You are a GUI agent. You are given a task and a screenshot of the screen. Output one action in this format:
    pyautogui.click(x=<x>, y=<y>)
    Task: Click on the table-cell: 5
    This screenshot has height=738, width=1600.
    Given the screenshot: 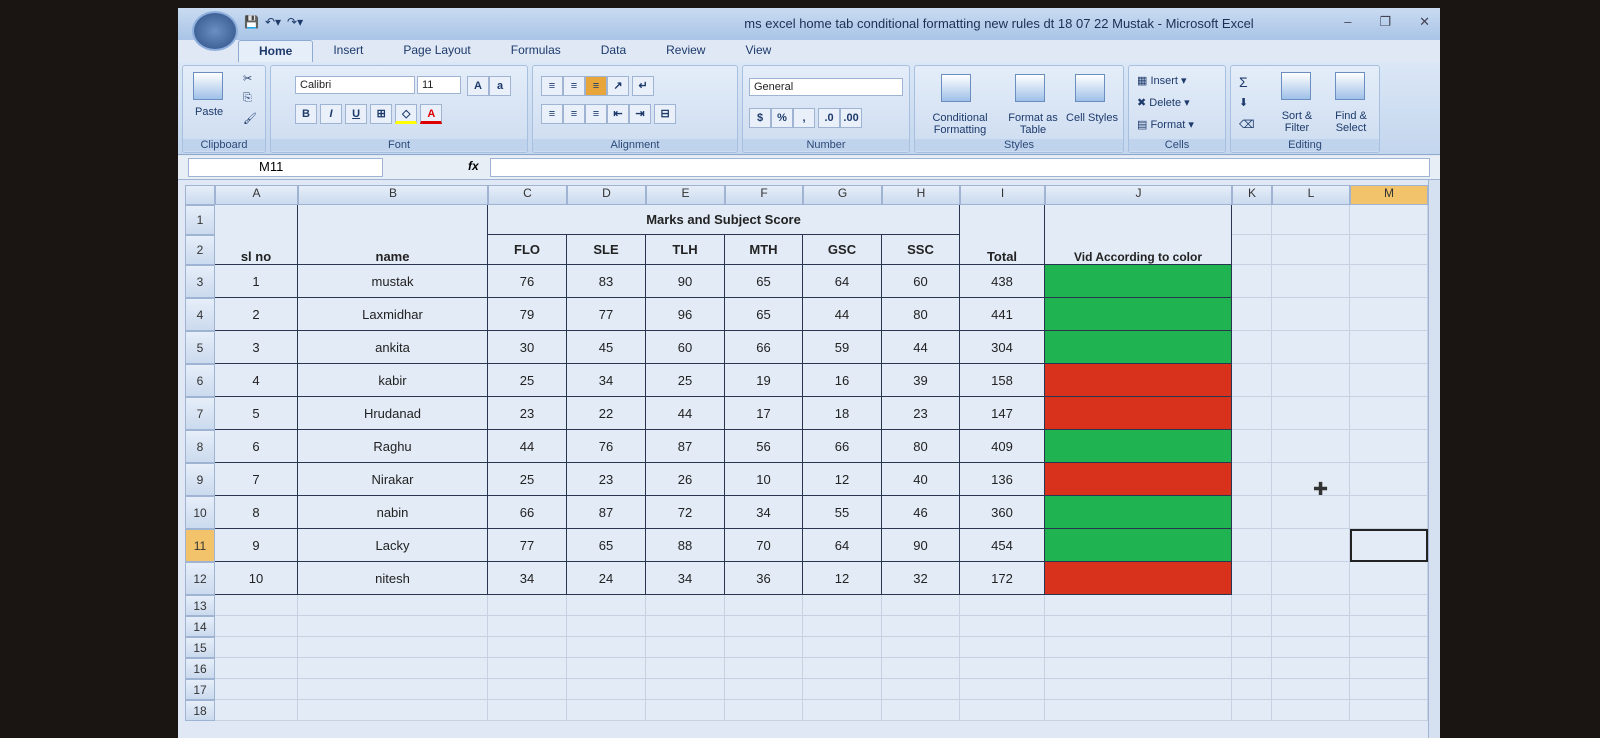 What is the action you would take?
    pyautogui.click(x=256, y=413)
    